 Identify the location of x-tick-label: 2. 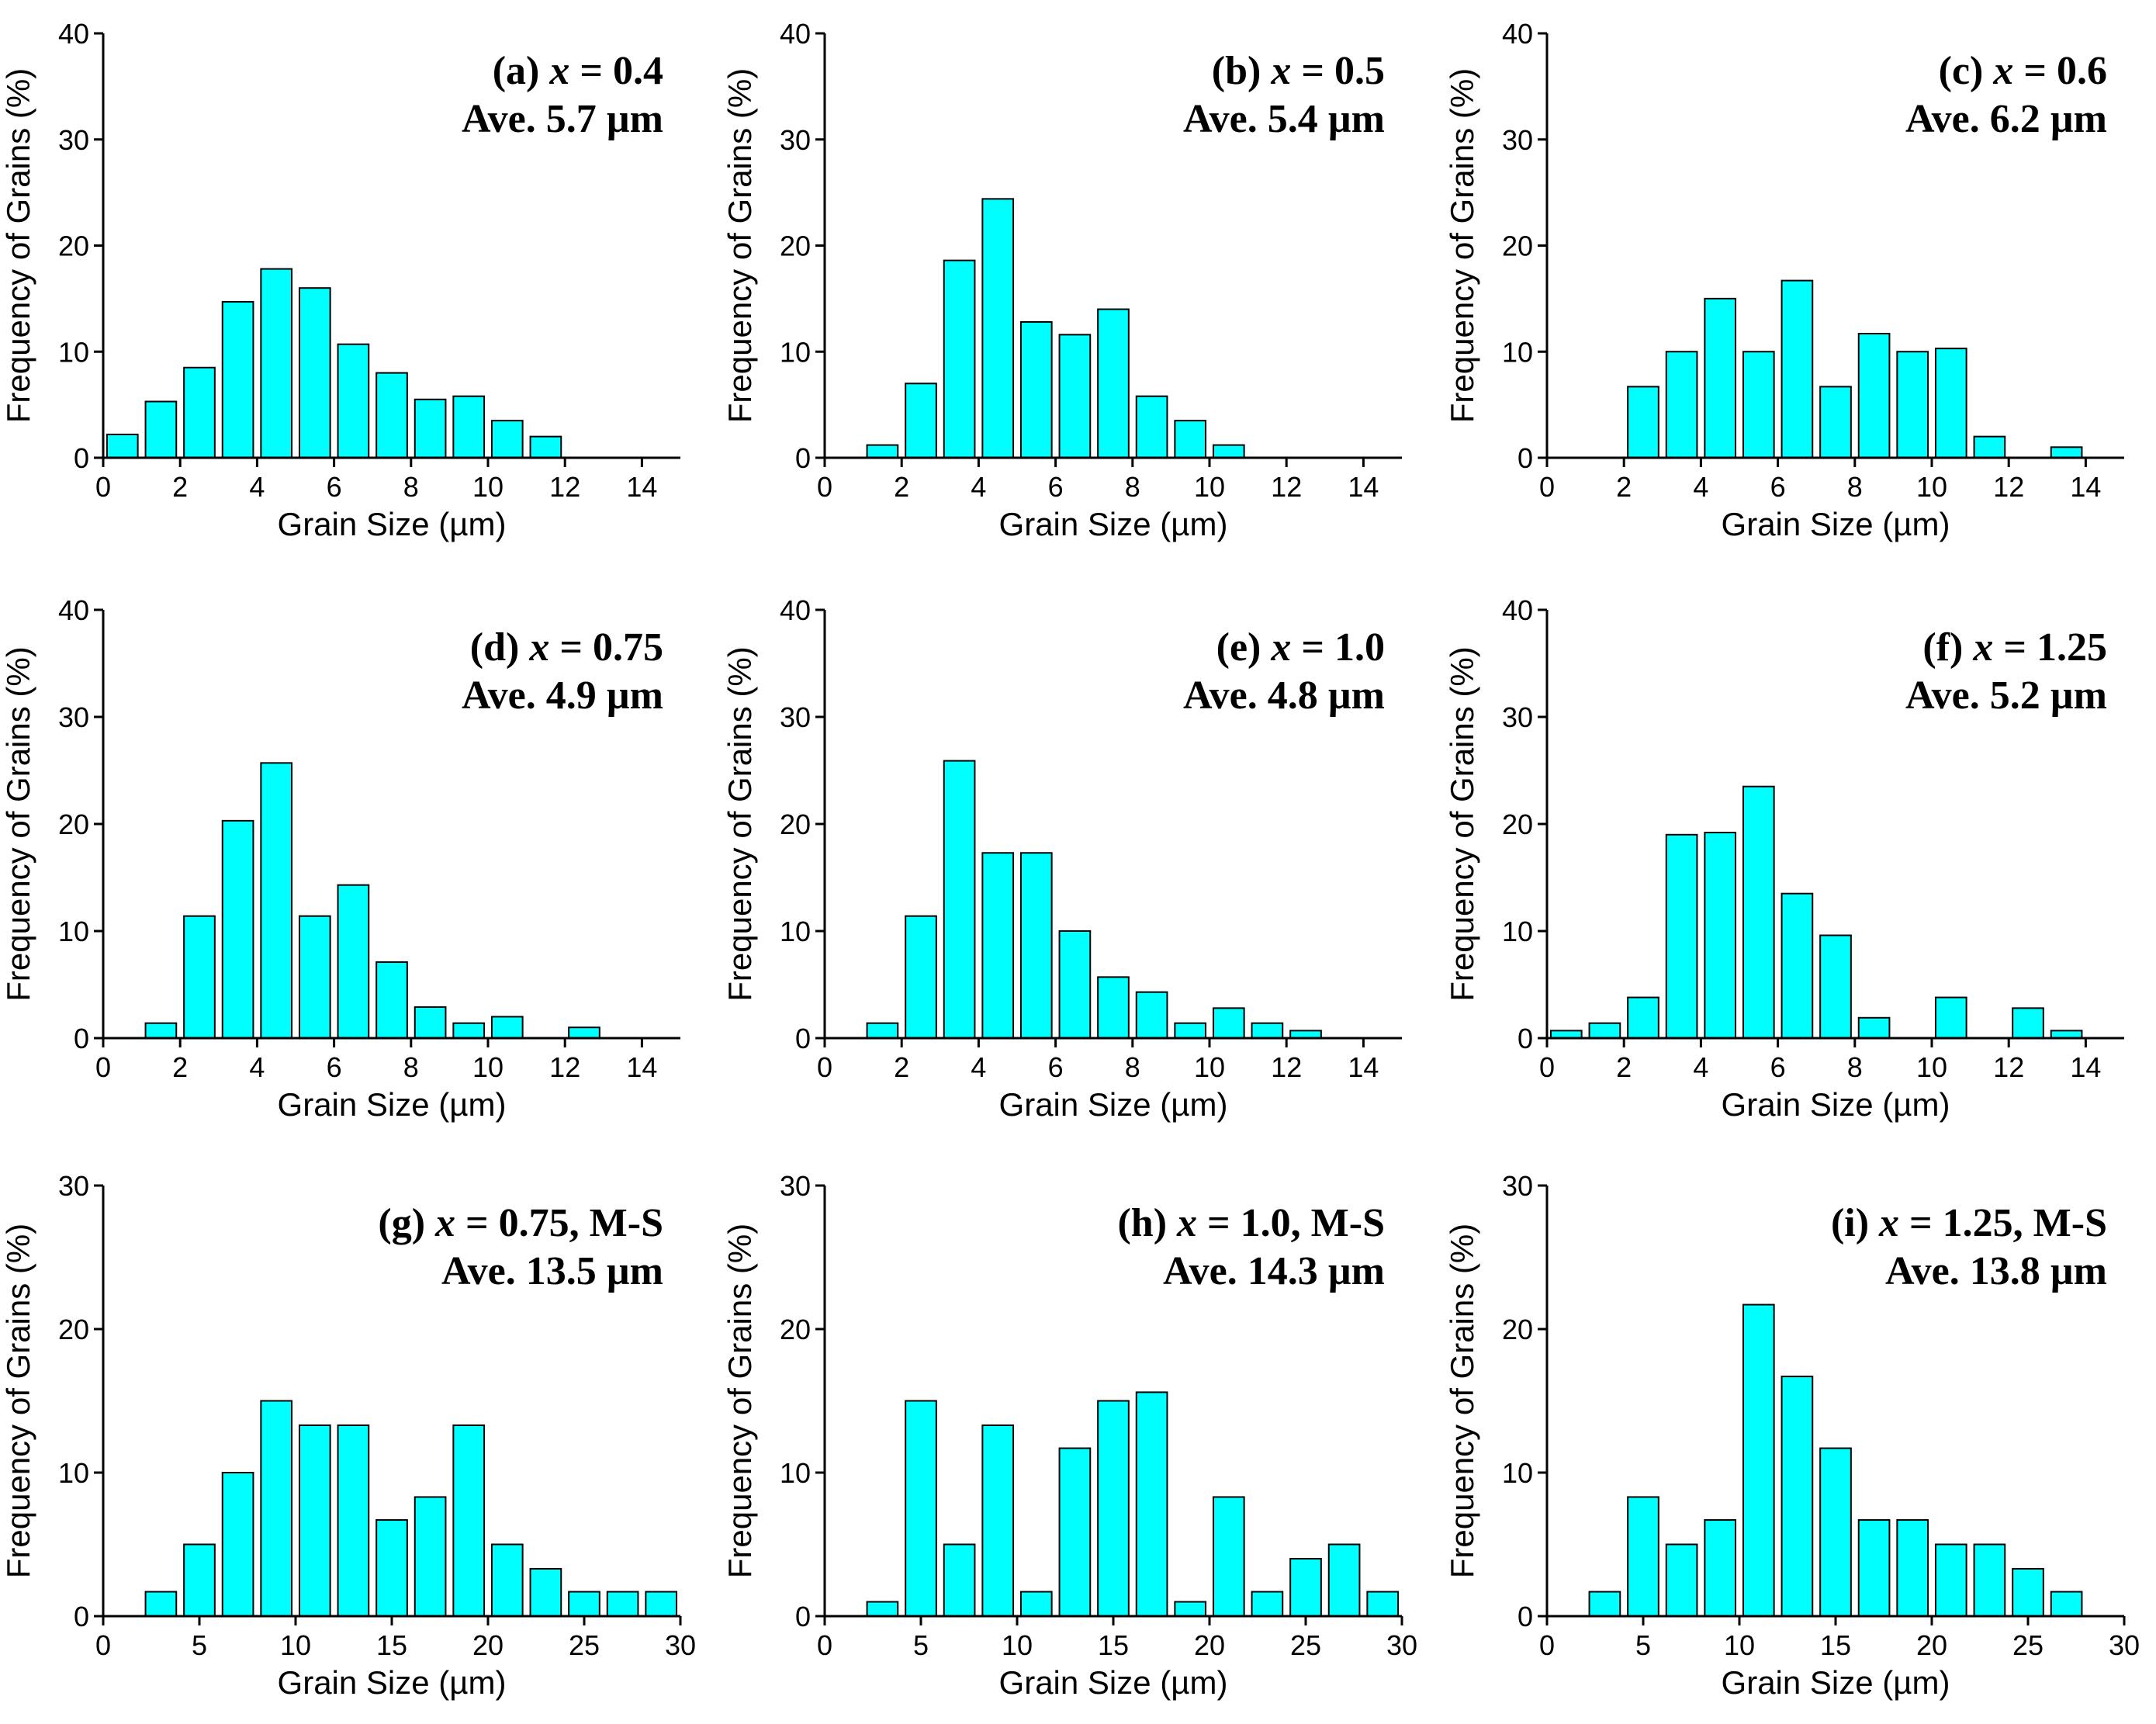
(901, 1067).